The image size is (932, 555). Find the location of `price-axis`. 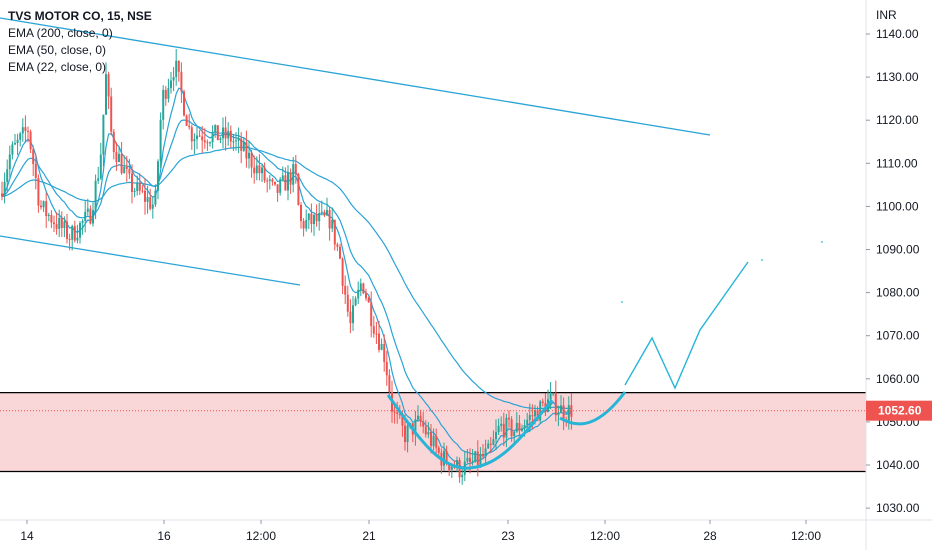

price-axis is located at coordinates (899, 275).